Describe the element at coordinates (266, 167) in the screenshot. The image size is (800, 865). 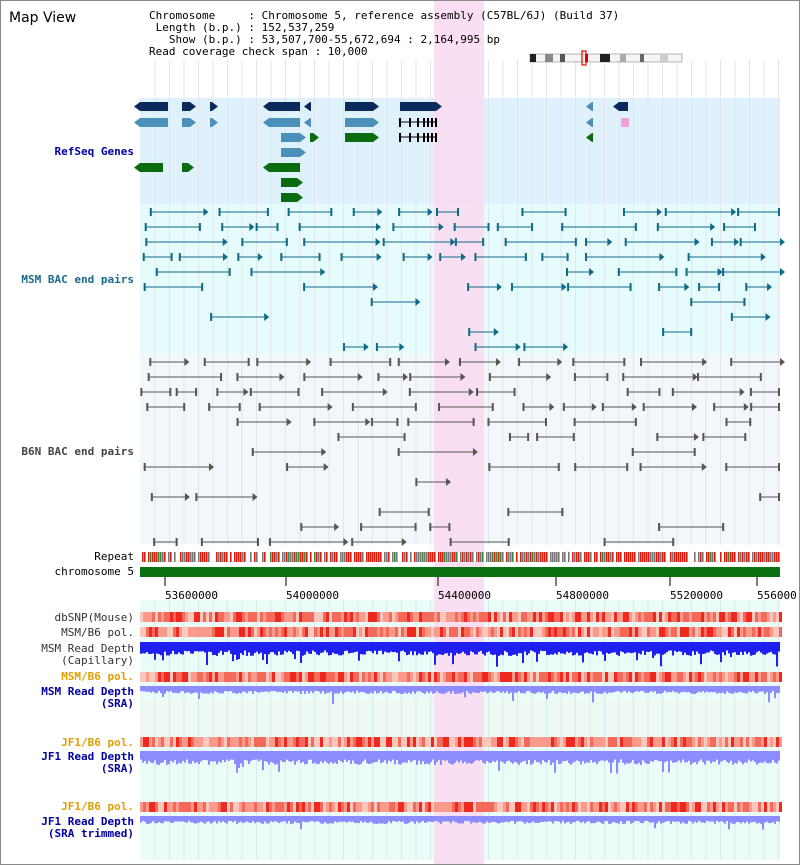
I see `gene-strand-arrow` at that location.